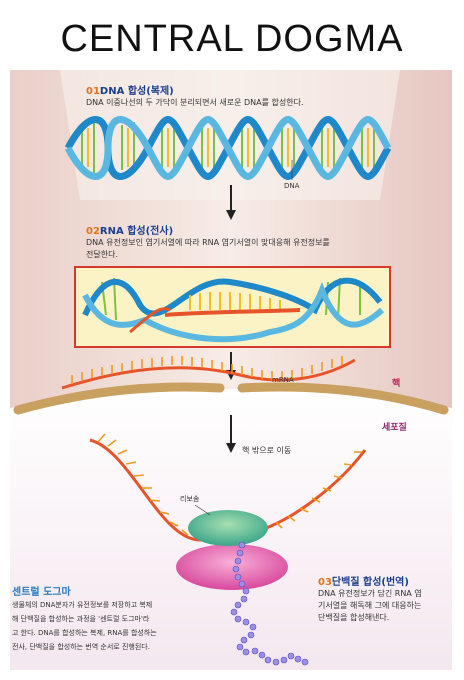 This screenshot has height=680, width=464. What do you see at coordinates (93, 91) in the screenshot?
I see `step1-number: 01` at bounding box center [93, 91].